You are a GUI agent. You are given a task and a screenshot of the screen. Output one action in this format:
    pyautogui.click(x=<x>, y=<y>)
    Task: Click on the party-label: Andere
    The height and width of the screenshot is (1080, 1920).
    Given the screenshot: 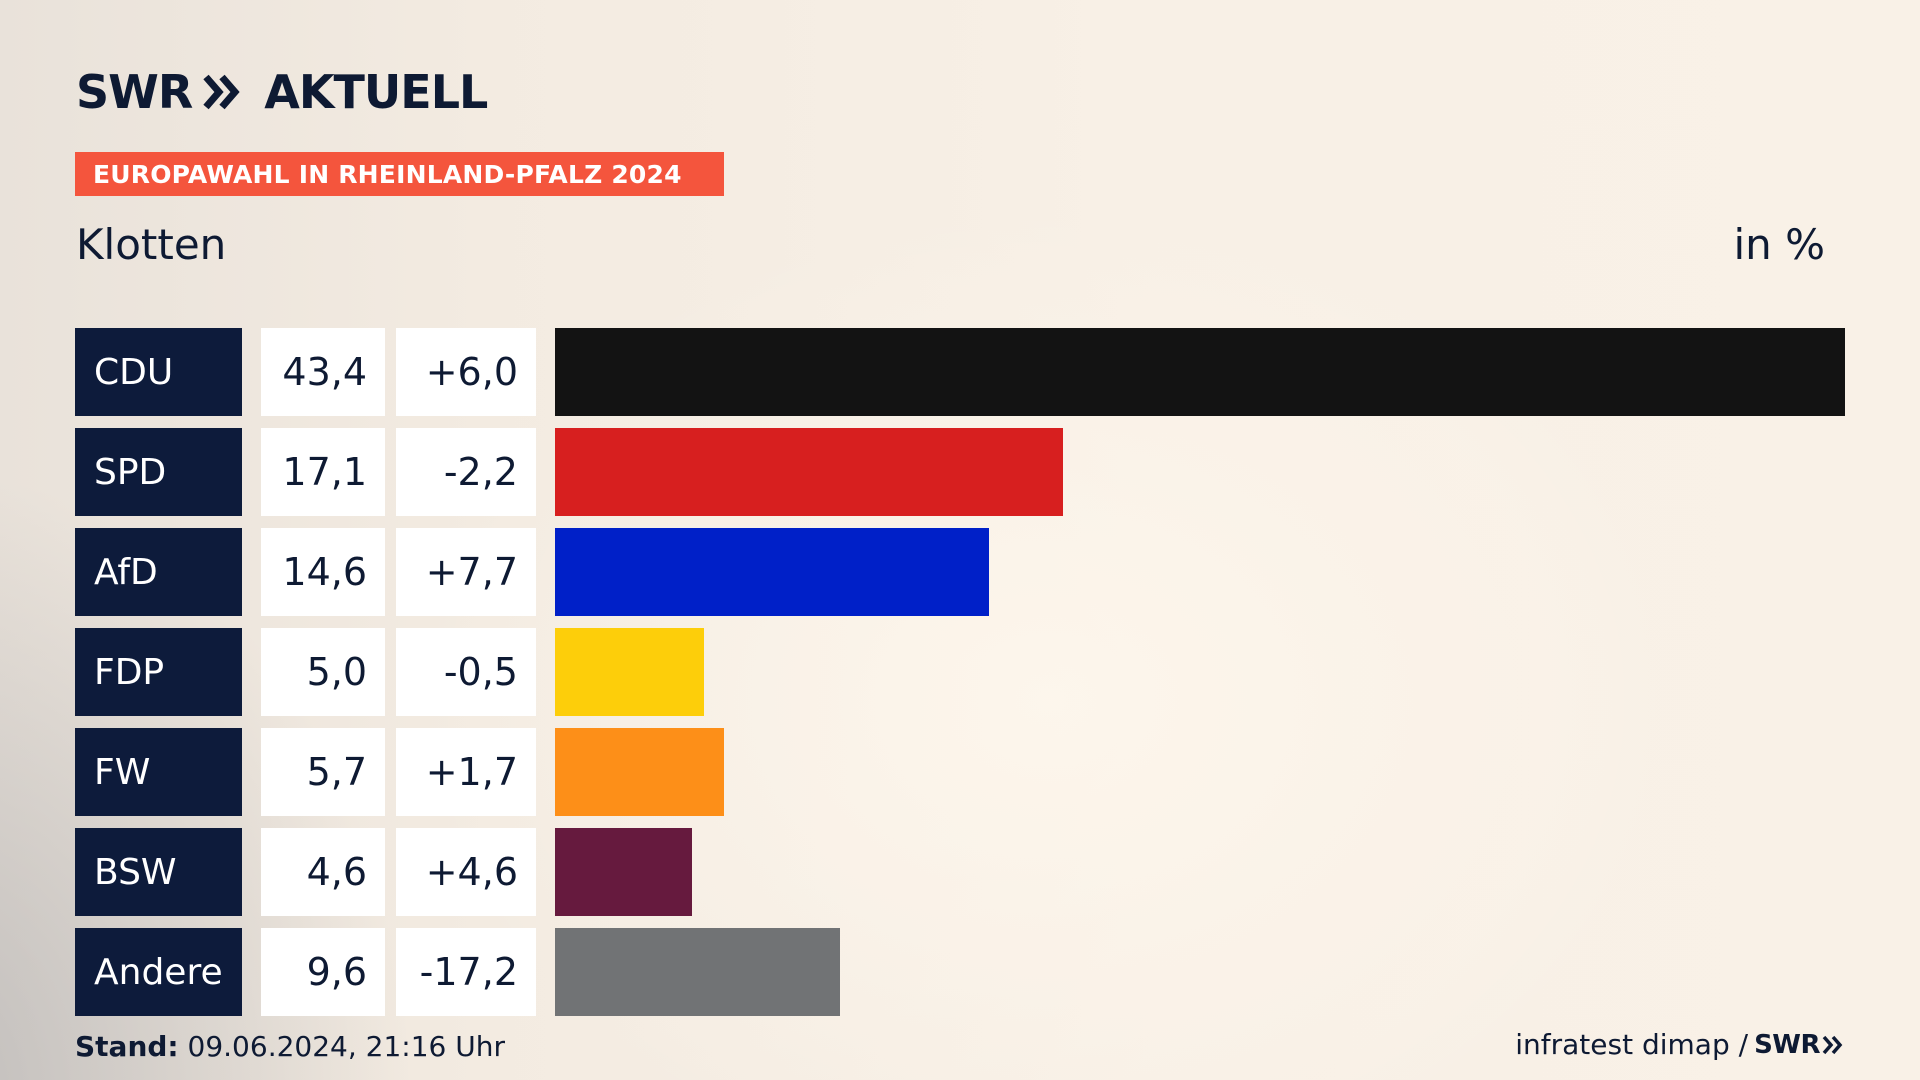 What is the action you would take?
    pyautogui.click(x=158, y=972)
    